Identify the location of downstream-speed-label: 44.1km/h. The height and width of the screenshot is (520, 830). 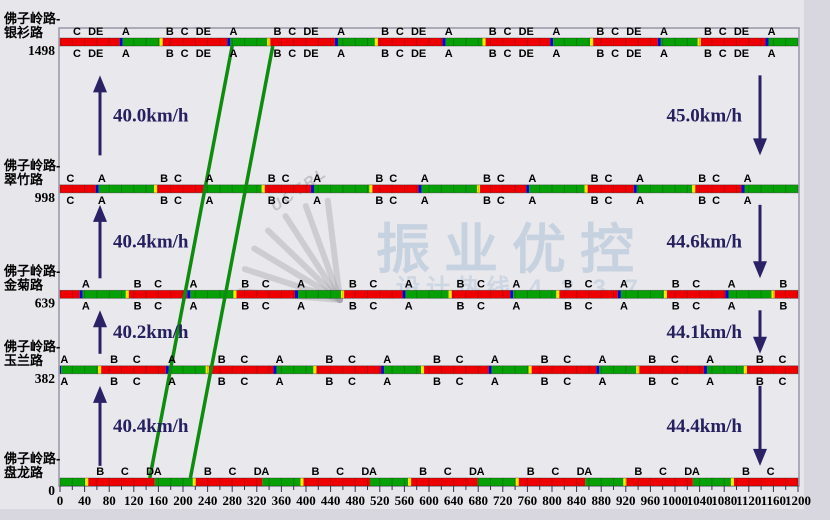
(705, 332).